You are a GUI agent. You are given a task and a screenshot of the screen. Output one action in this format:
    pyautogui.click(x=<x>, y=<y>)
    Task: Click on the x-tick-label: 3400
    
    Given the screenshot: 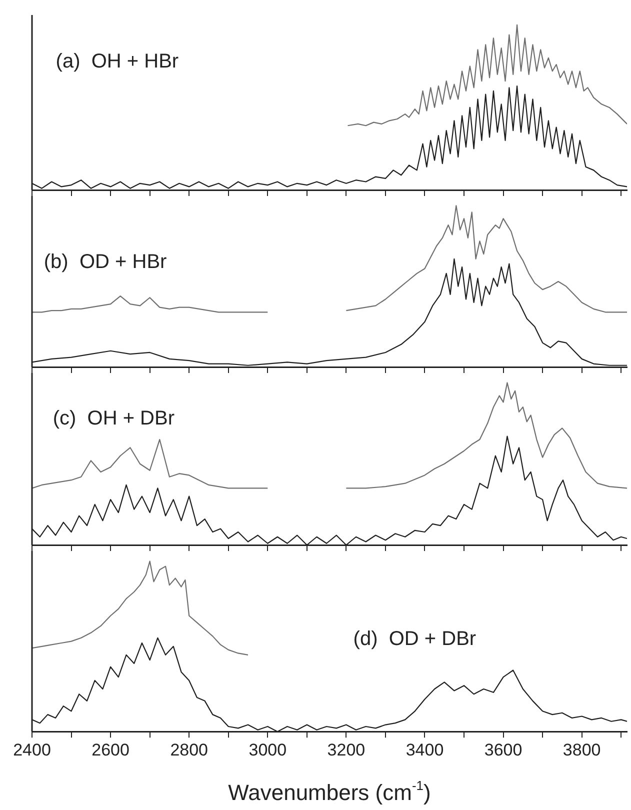 What is the action you would take?
    pyautogui.click(x=425, y=750)
    